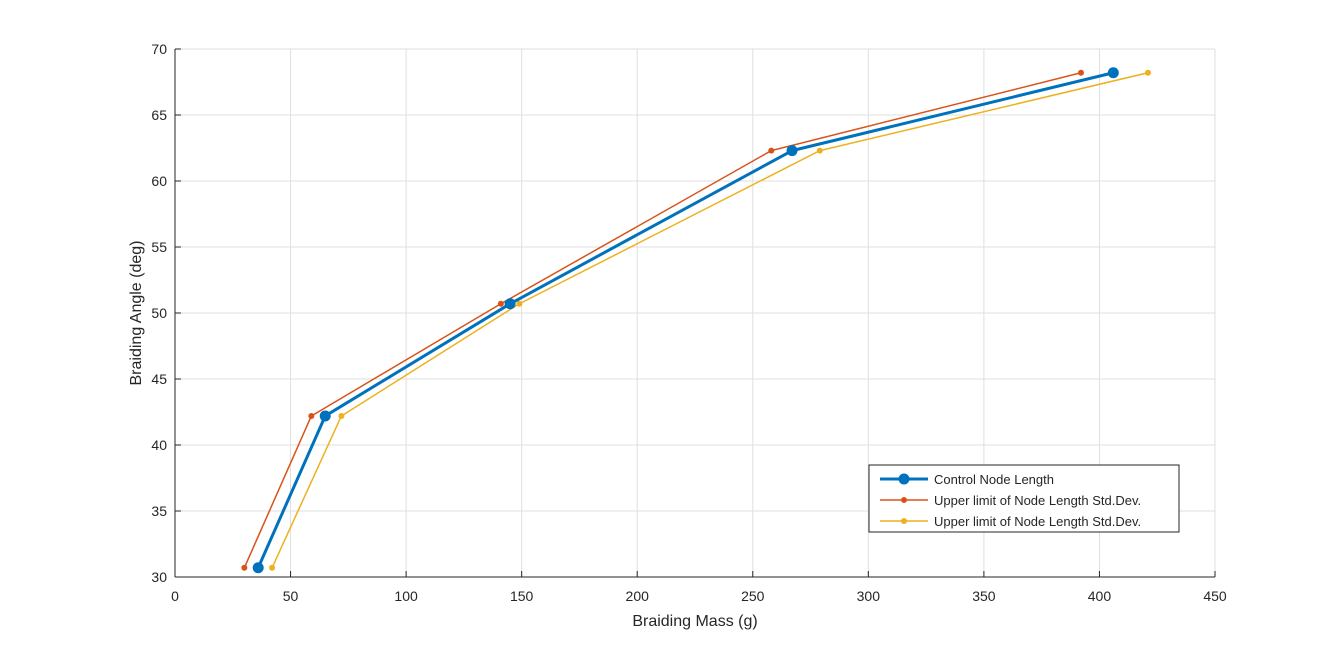 Image resolution: width=1344 pixels, height=653 pixels. What do you see at coordinates (159, 115) in the screenshot?
I see `y-tick-label: 65` at bounding box center [159, 115].